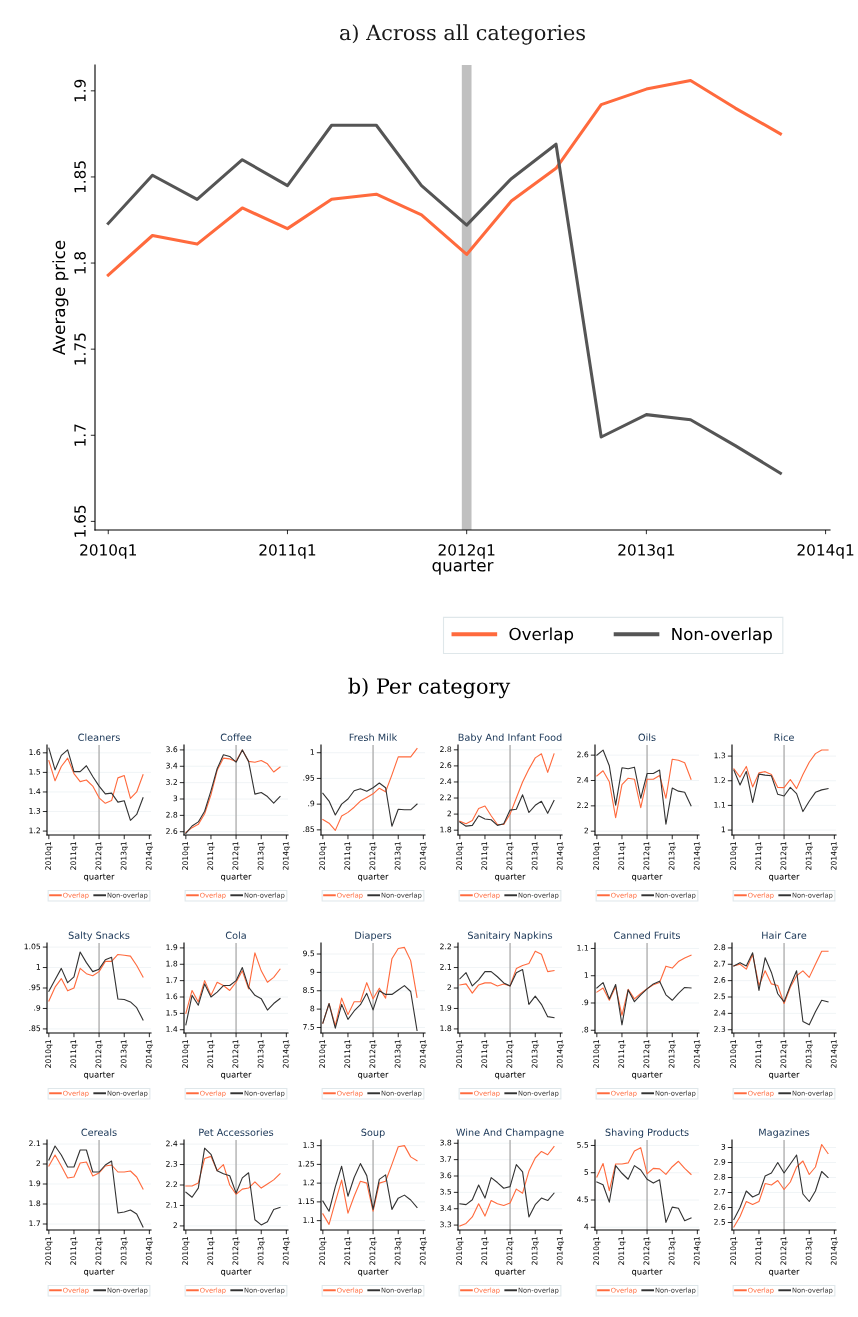 The image size is (858, 1317). I want to click on x-tick-label: 2012q1, so click(466, 551).